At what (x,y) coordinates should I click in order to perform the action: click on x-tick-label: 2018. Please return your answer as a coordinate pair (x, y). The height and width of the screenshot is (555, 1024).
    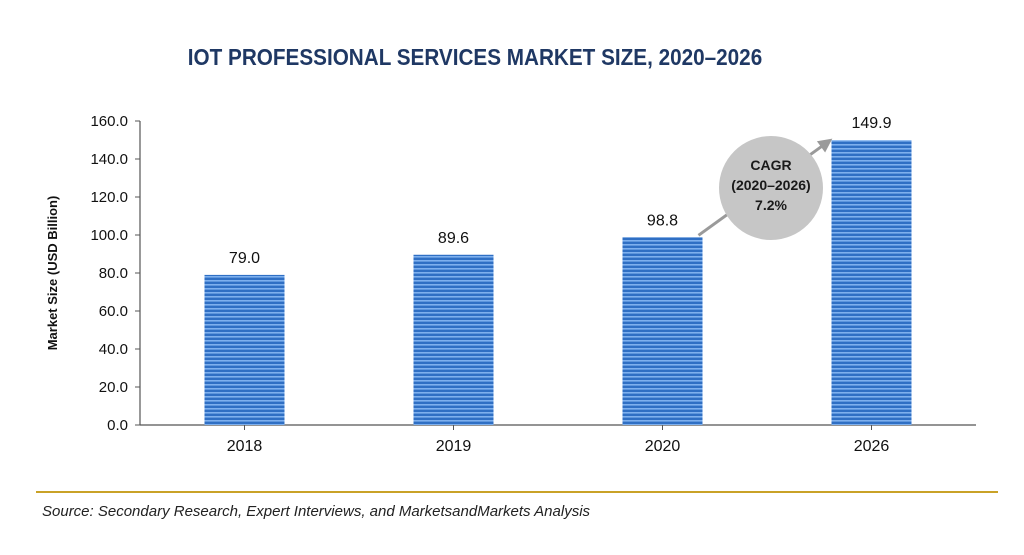
    Looking at the image, I should click on (245, 446).